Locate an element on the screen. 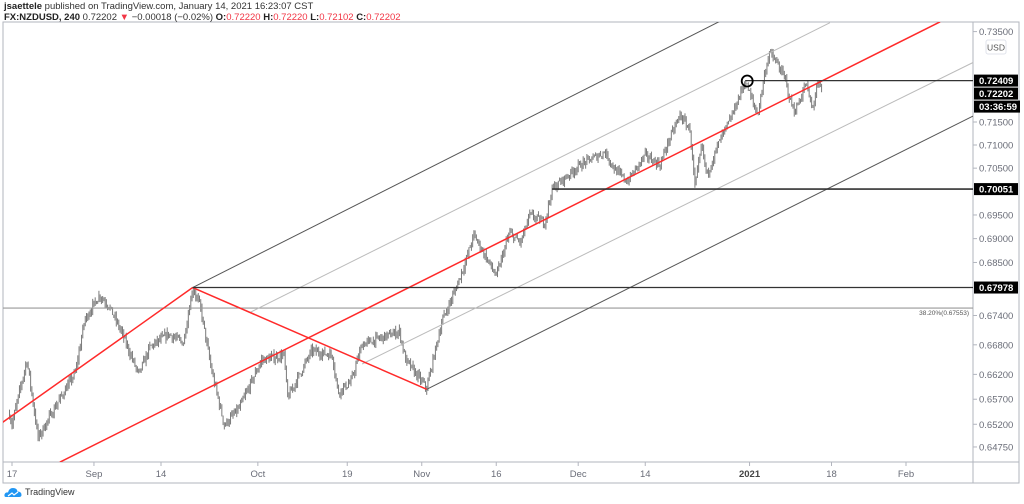 This screenshot has width=1024, height=504. bar-countdown-tag-bg is located at coordinates (997, 106).